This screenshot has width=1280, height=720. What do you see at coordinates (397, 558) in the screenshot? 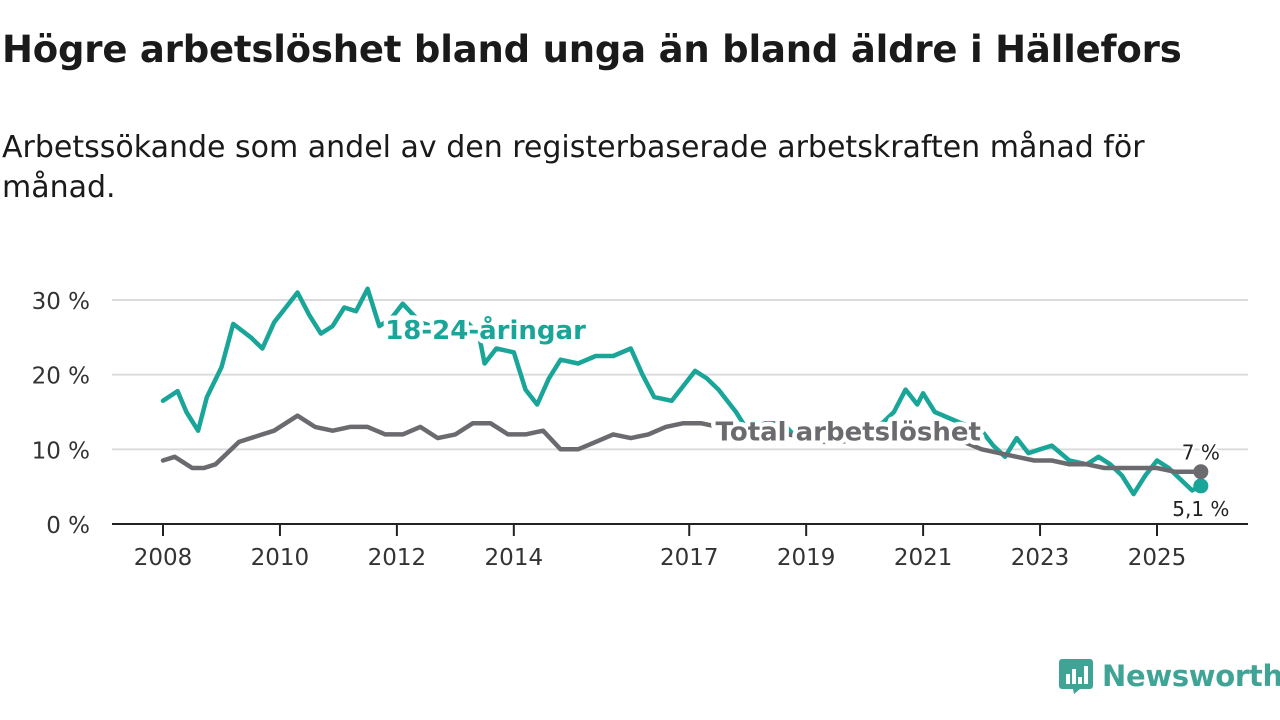
I see `x-tick-label: 2012` at bounding box center [397, 558].